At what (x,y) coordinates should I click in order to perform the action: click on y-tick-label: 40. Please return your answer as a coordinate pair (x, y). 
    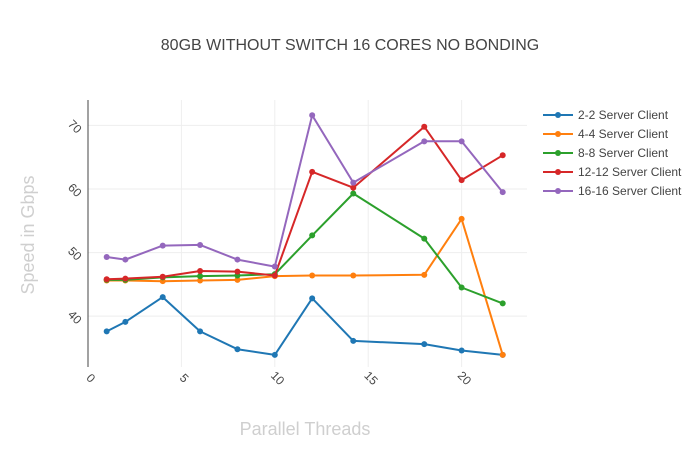
    Looking at the image, I should click on (75, 318).